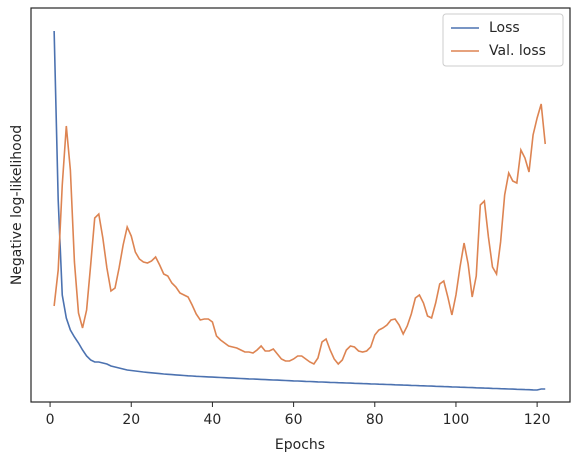 The image size is (578, 467). I want to click on legend-box, so click(503, 40).